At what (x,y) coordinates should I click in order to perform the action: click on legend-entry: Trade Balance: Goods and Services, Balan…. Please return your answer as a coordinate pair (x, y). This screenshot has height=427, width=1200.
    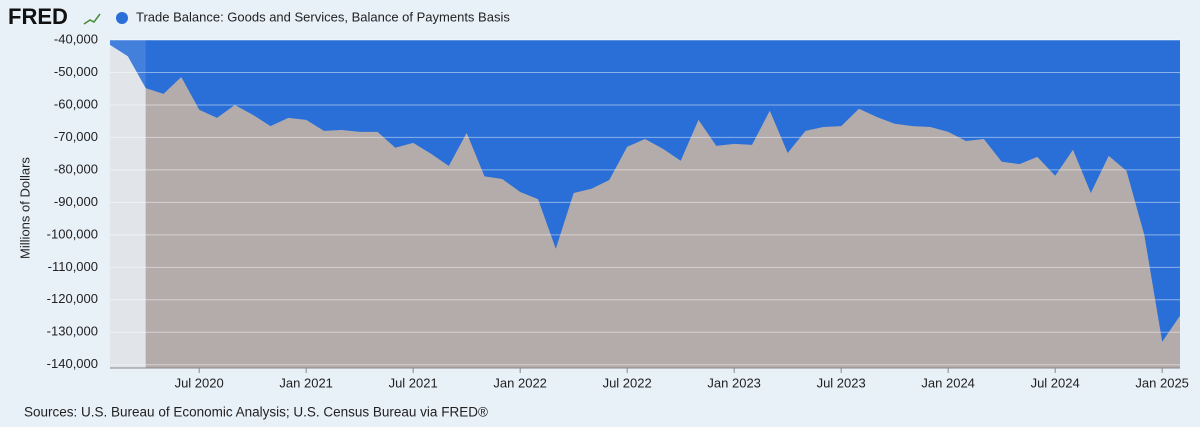
    Looking at the image, I should click on (323, 16).